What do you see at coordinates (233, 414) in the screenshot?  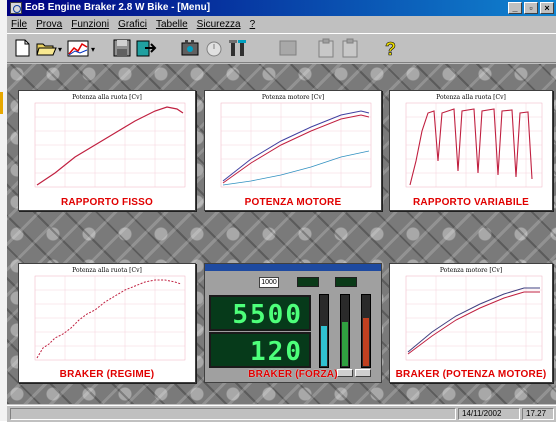 I see `status-message` at bounding box center [233, 414].